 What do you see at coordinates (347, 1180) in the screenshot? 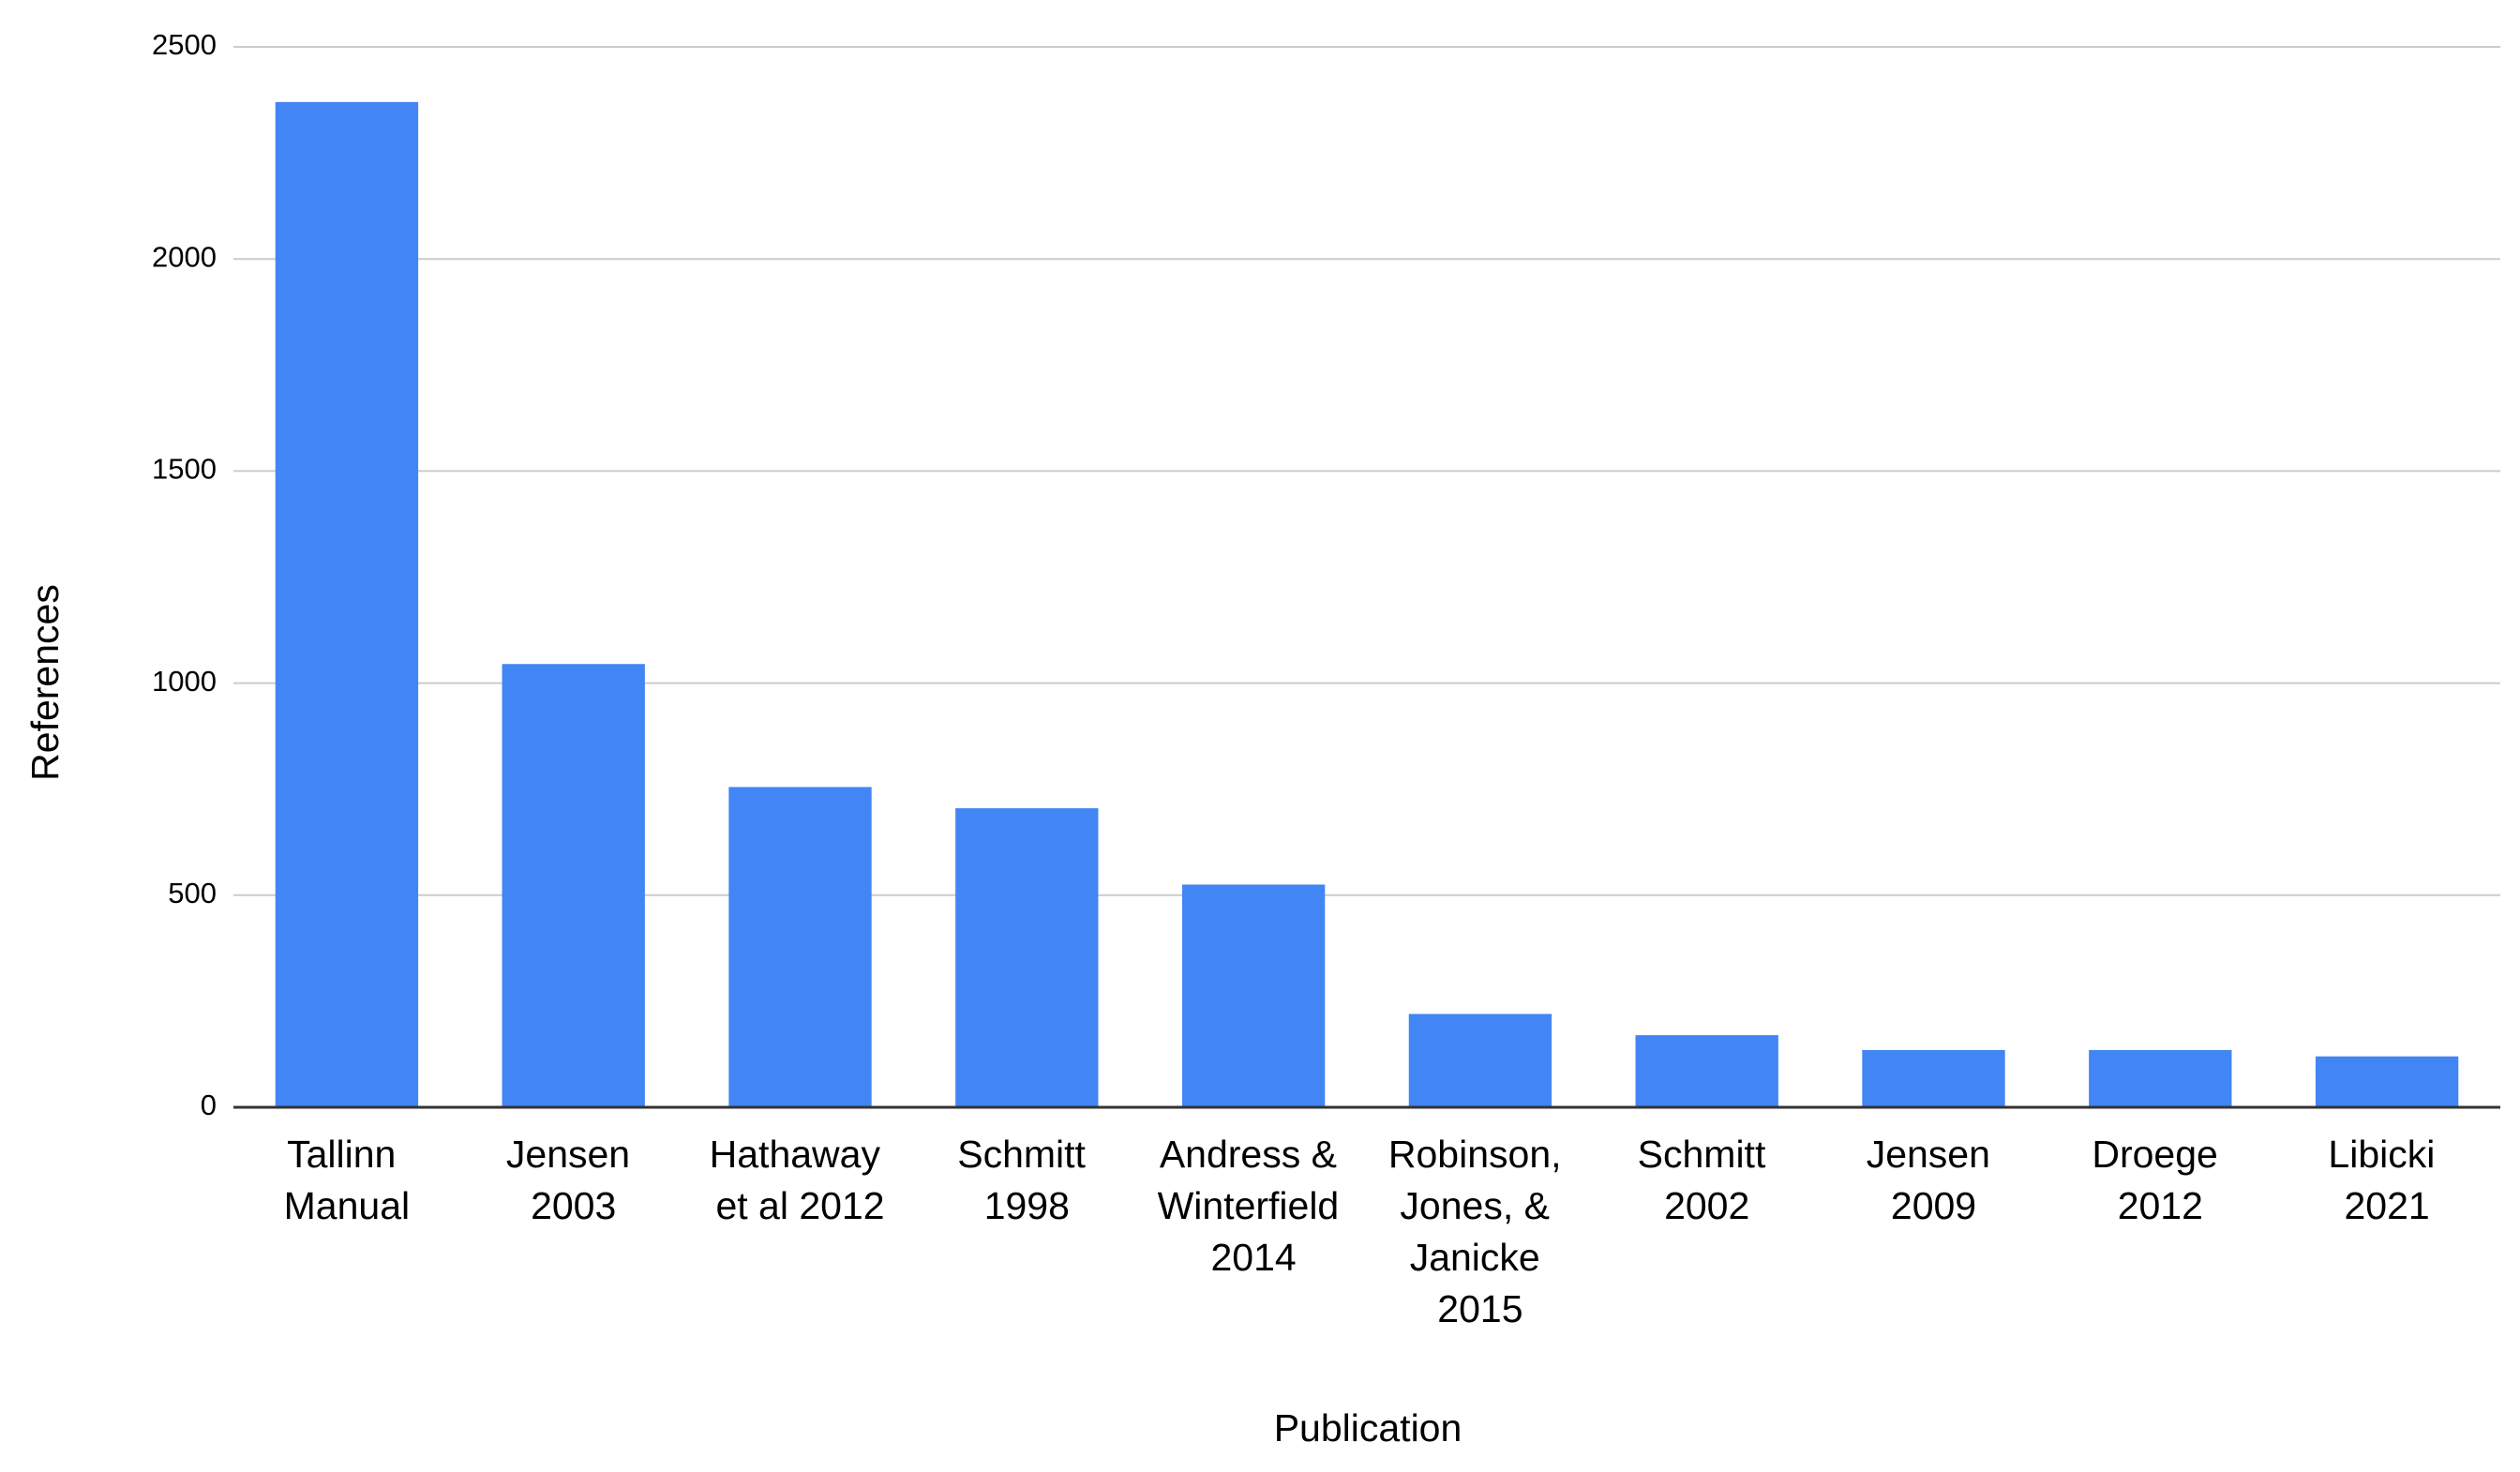
I see `x-tick-label: Tallinn Manual` at bounding box center [347, 1180].